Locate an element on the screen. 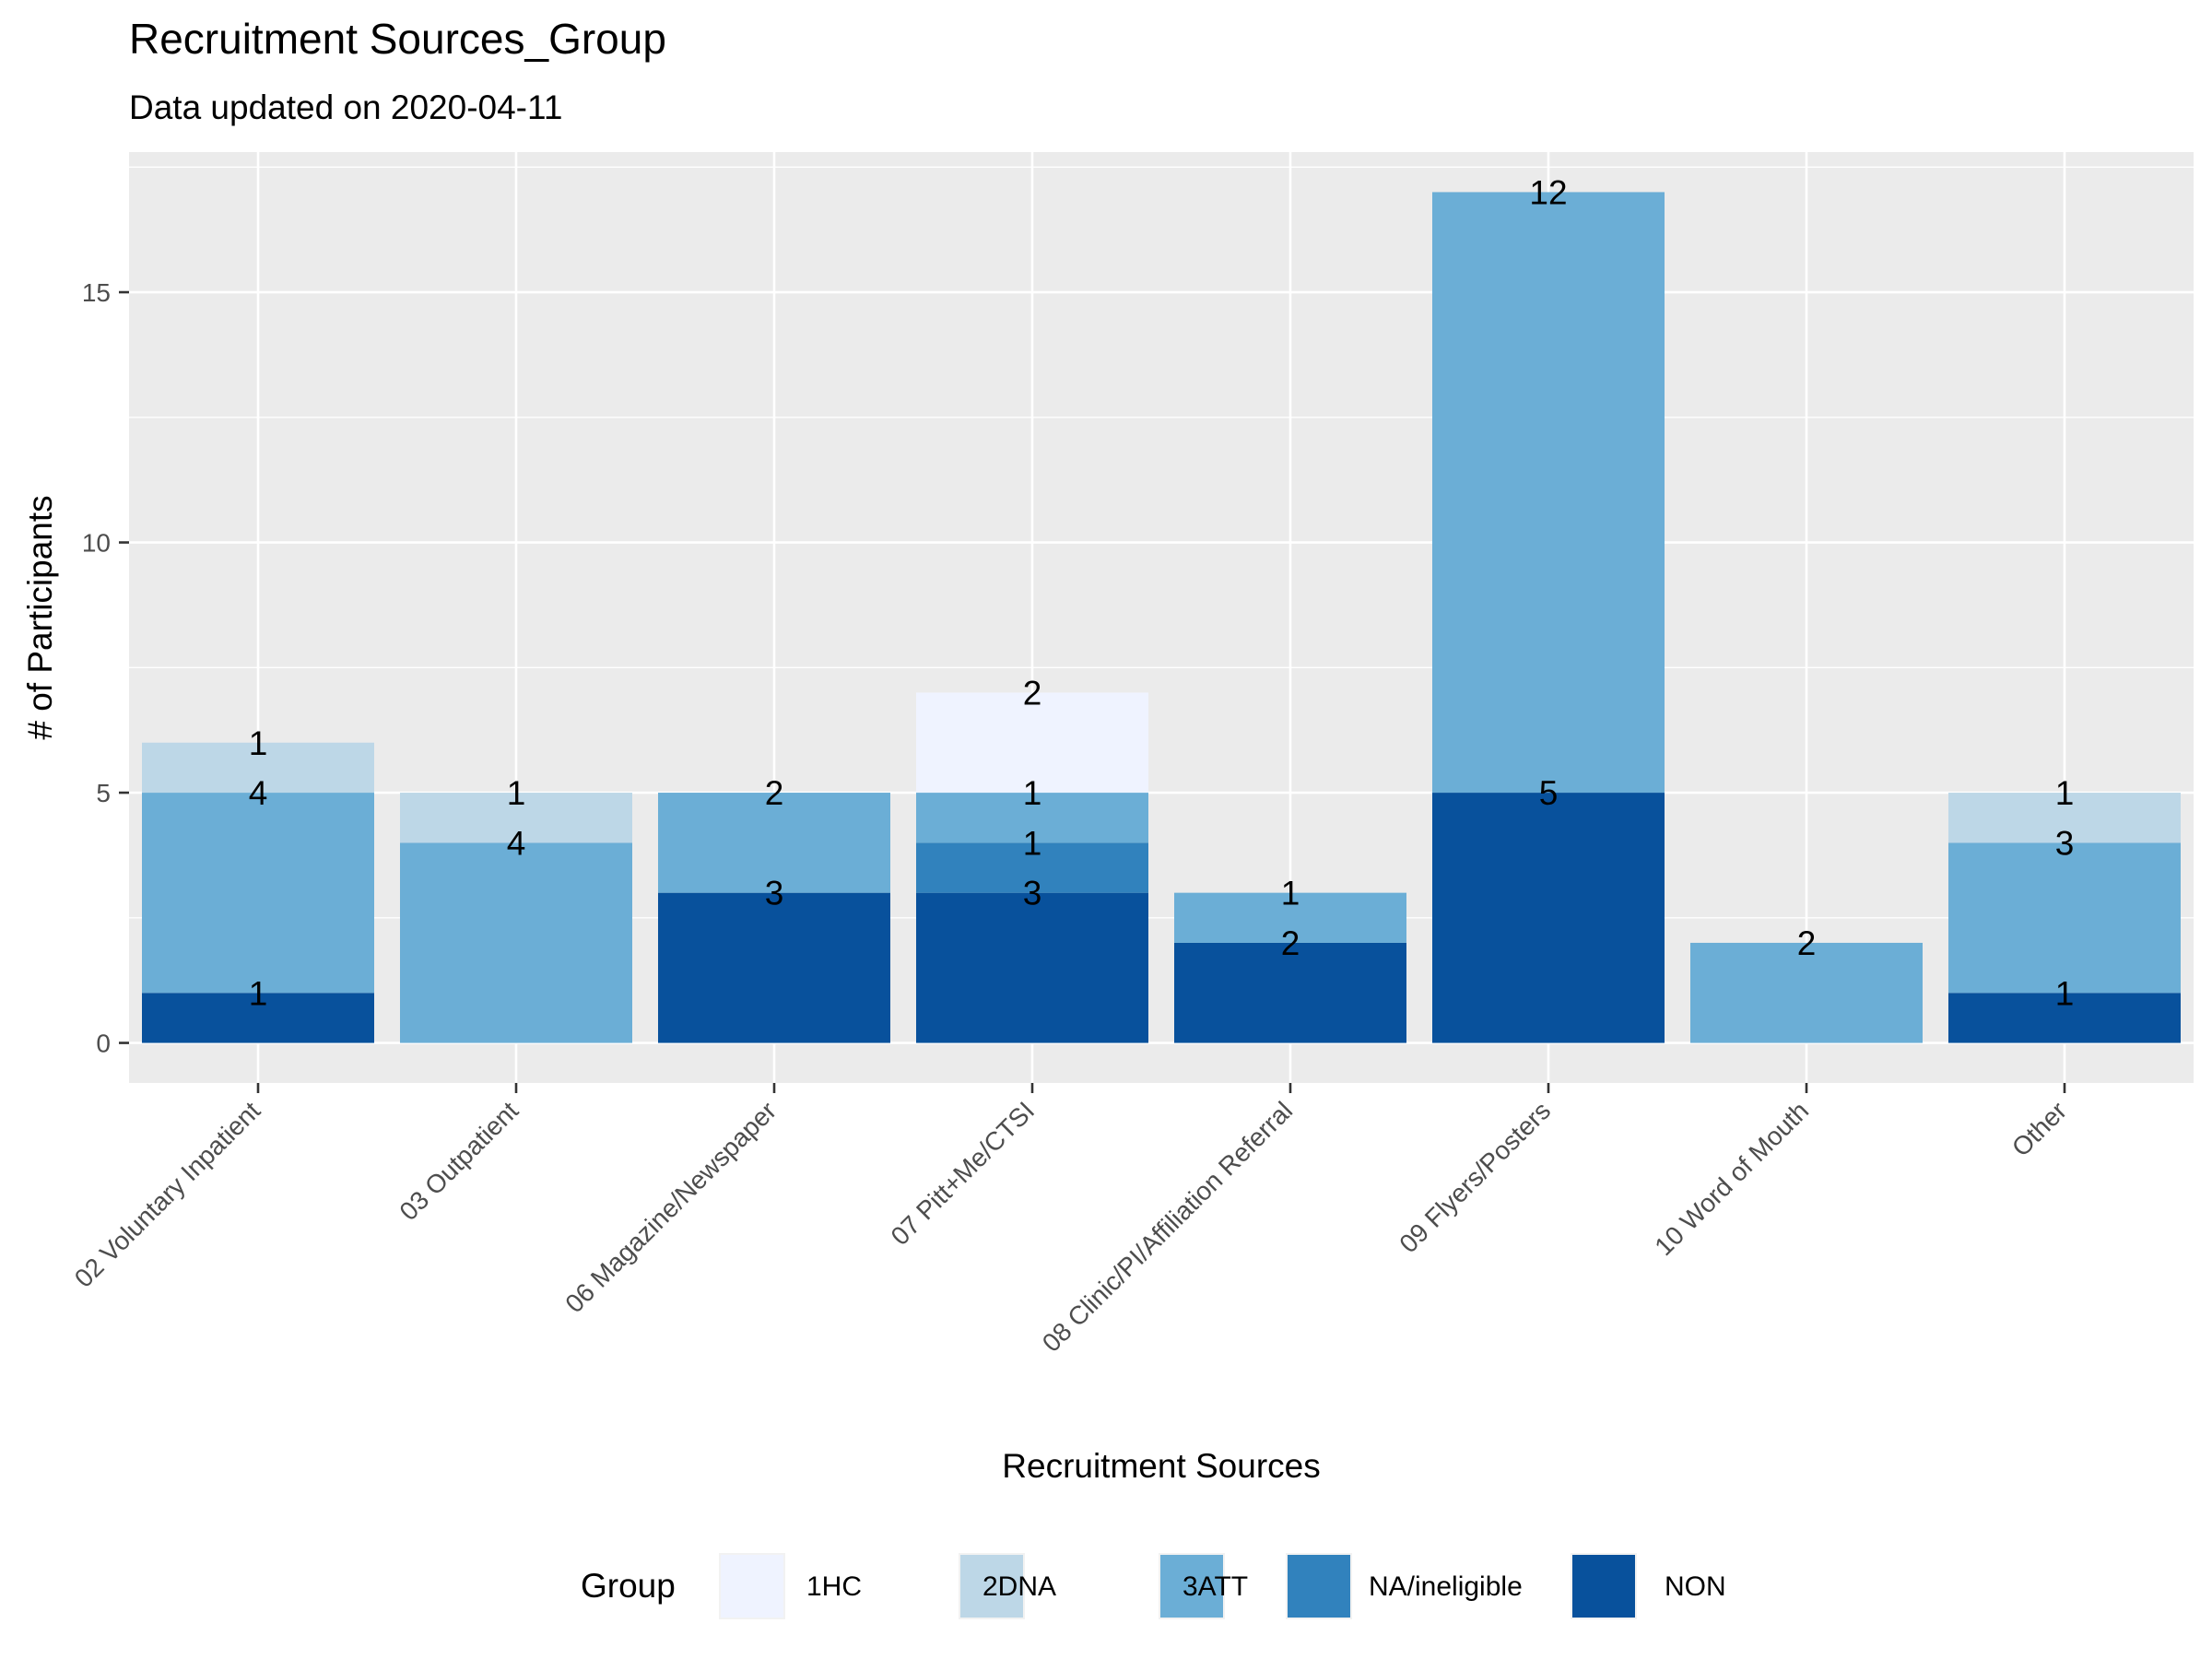  data-label: 12 is located at coordinates (1548, 192).